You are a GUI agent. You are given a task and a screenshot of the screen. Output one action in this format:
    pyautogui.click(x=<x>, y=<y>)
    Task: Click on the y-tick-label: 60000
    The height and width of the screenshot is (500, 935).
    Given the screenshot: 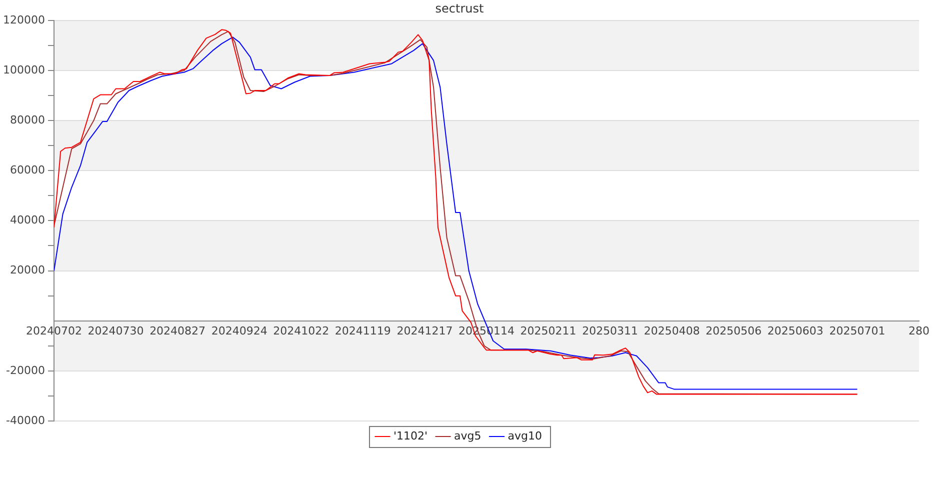 What is the action you would take?
    pyautogui.click(x=27, y=169)
    